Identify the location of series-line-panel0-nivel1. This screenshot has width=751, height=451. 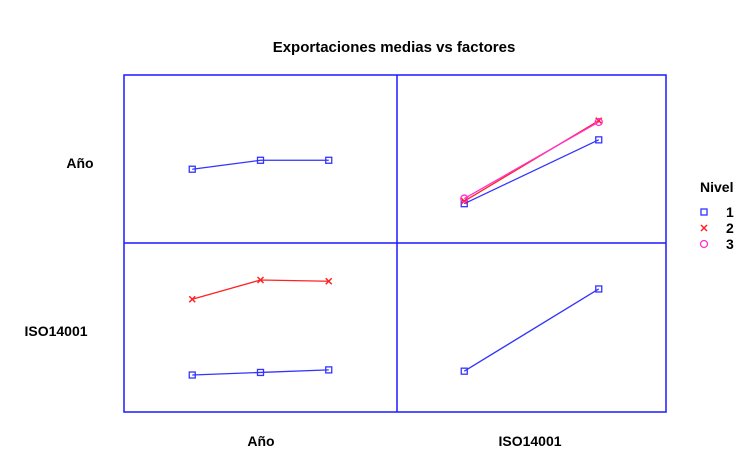
(260, 164).